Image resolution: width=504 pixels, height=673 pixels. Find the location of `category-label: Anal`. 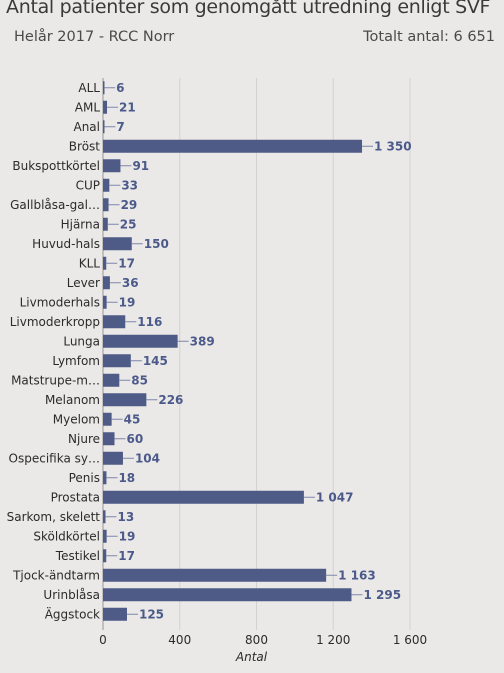

category-label: Anal is located at coordinates (86, 127).